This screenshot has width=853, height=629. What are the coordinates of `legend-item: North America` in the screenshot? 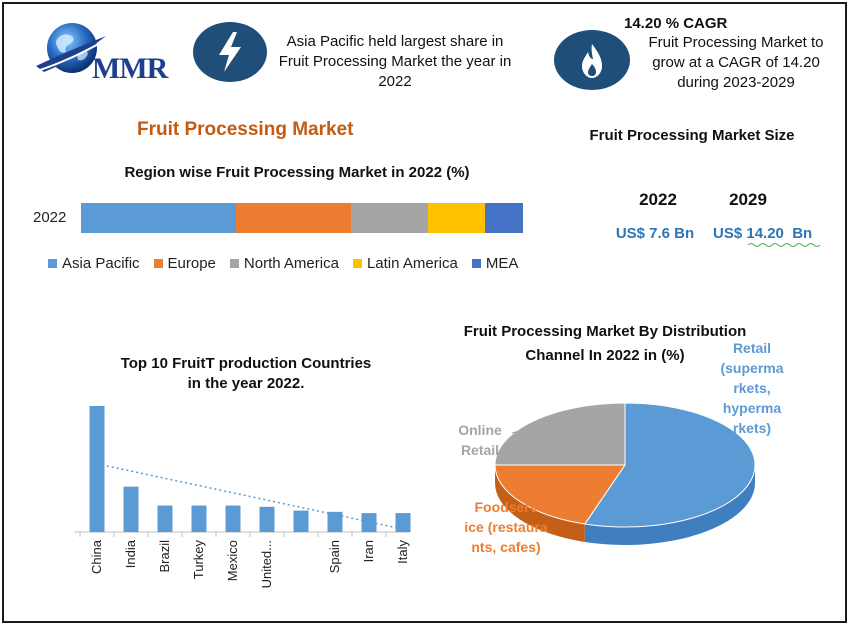 It's located at (284, 263).